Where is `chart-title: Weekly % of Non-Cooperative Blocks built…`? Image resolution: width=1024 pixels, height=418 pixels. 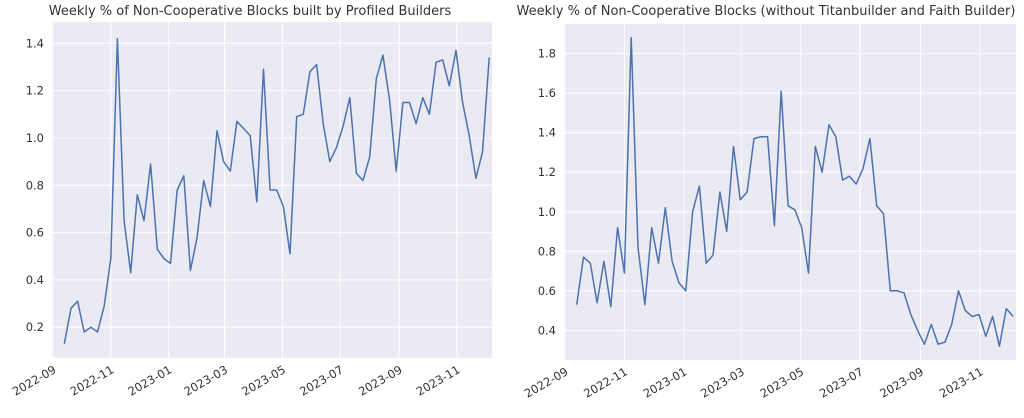
chart-title: Weekly % of Non-Cooperative Blocks built… is located at coordinates (250, 11).